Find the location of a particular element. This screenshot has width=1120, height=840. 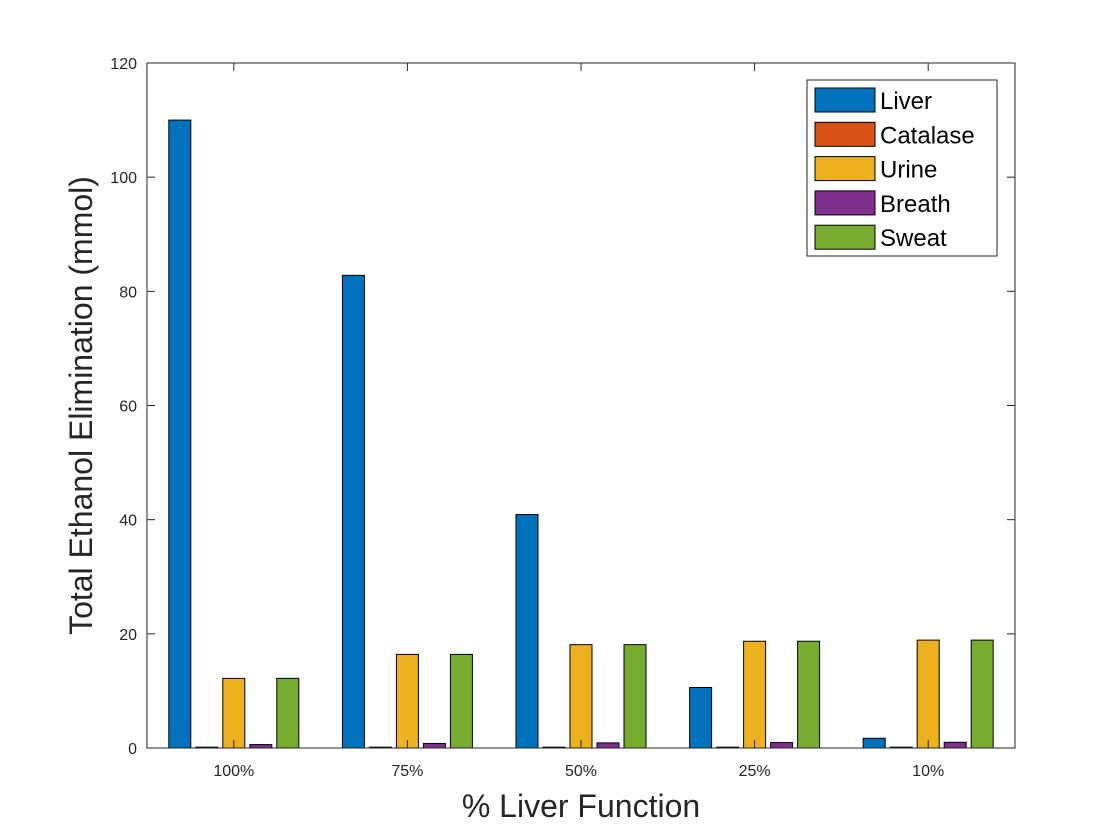

legend-label-liver: Liver is located at coordinates (906, 101).